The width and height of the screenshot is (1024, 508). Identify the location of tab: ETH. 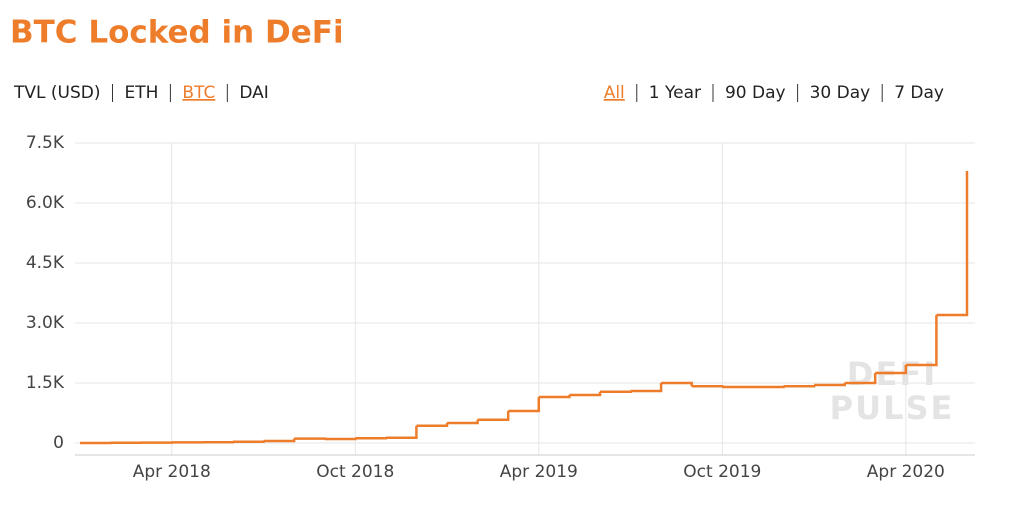
(141, 93).